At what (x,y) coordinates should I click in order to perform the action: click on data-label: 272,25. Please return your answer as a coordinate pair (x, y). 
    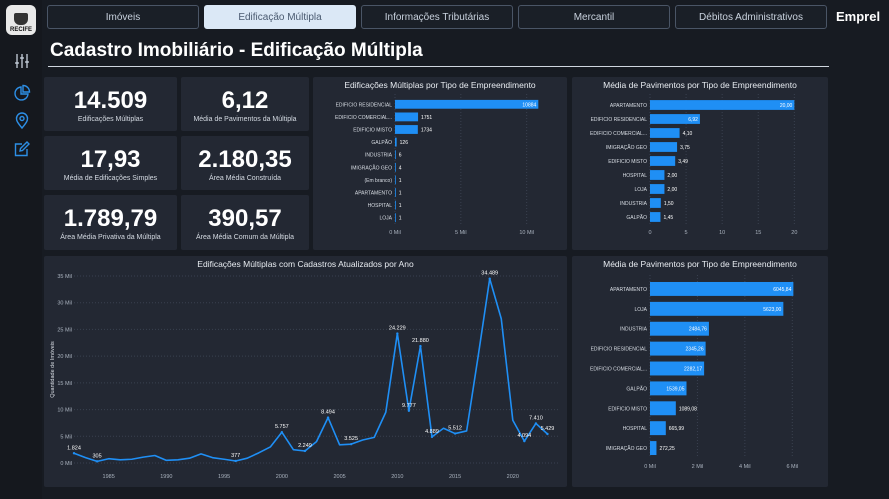
    Looking at the image, I should click on (667, 449).